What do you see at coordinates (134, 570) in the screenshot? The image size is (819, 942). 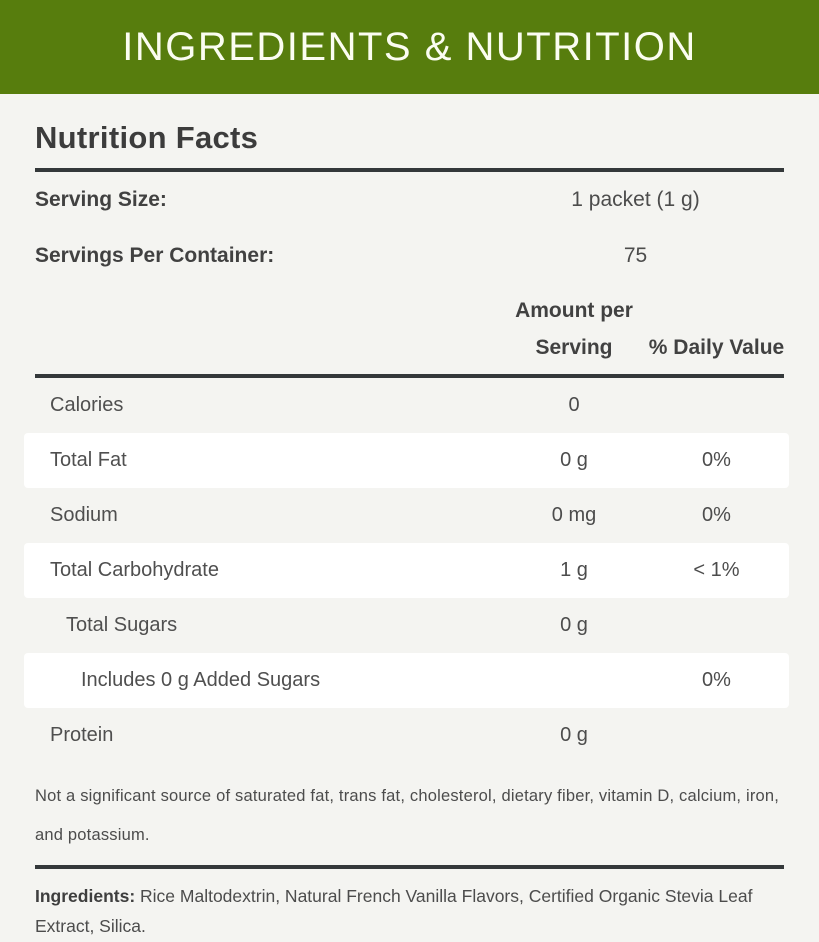 I see `row-label: Total Carbohydrate` at bounding box center [134, 570].